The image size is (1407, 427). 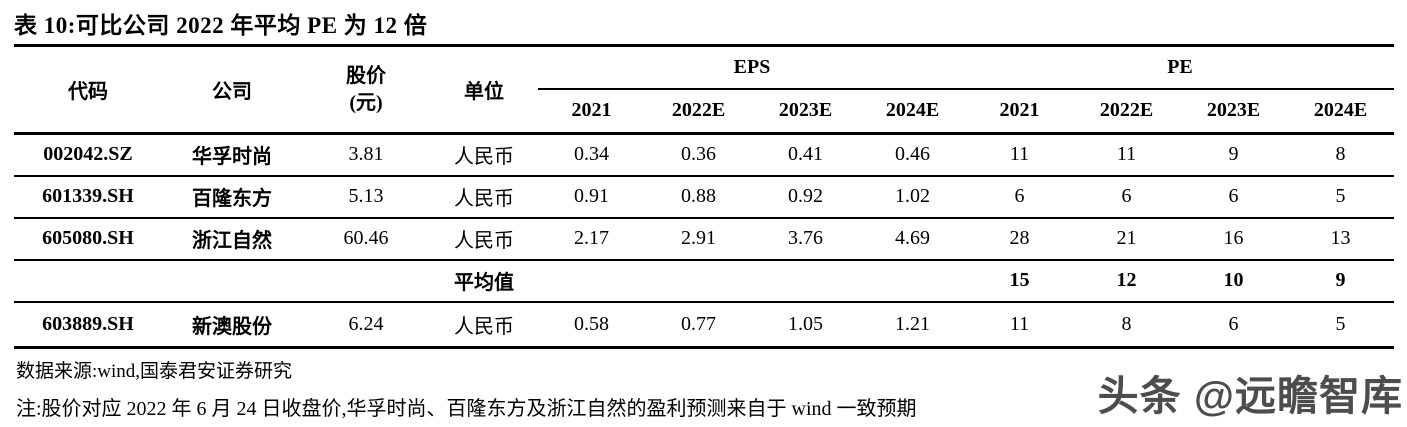 I want to click on col-header-code: 代码, so click(x=88, y=92).